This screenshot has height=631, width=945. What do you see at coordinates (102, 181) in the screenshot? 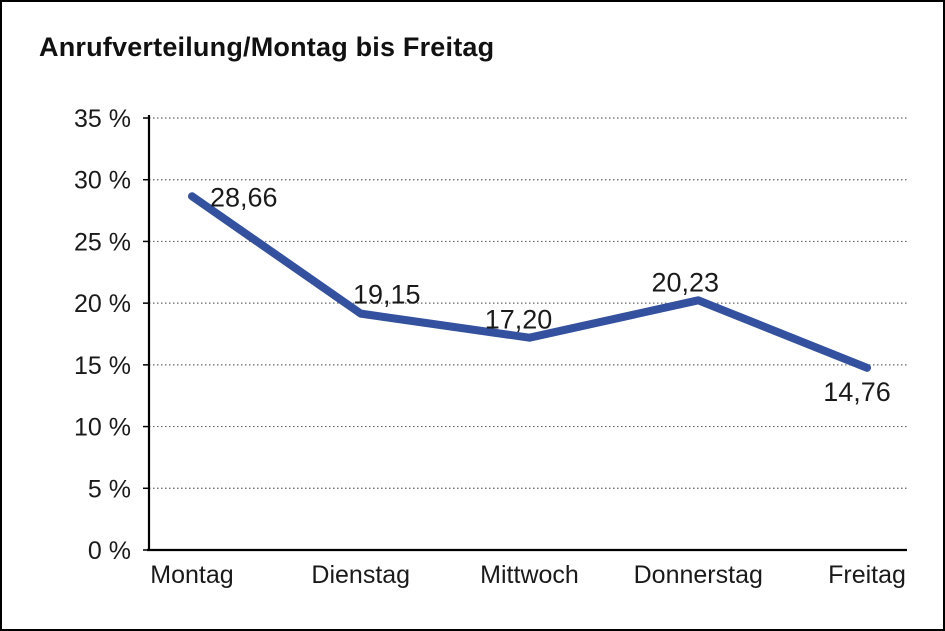
I see `y-tick-label: 30 %` at bounding box center [102, 181].